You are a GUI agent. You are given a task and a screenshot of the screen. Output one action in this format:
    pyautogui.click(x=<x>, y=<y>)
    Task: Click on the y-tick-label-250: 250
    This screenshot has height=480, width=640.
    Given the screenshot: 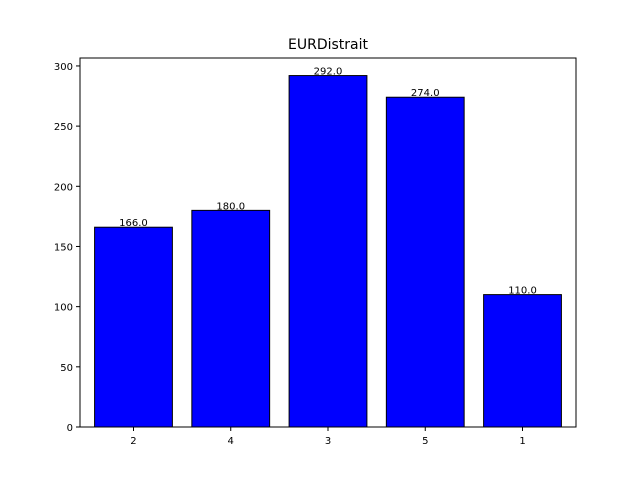 What is the action you would take?
    pyautogui.click(x=63, y=127)
    